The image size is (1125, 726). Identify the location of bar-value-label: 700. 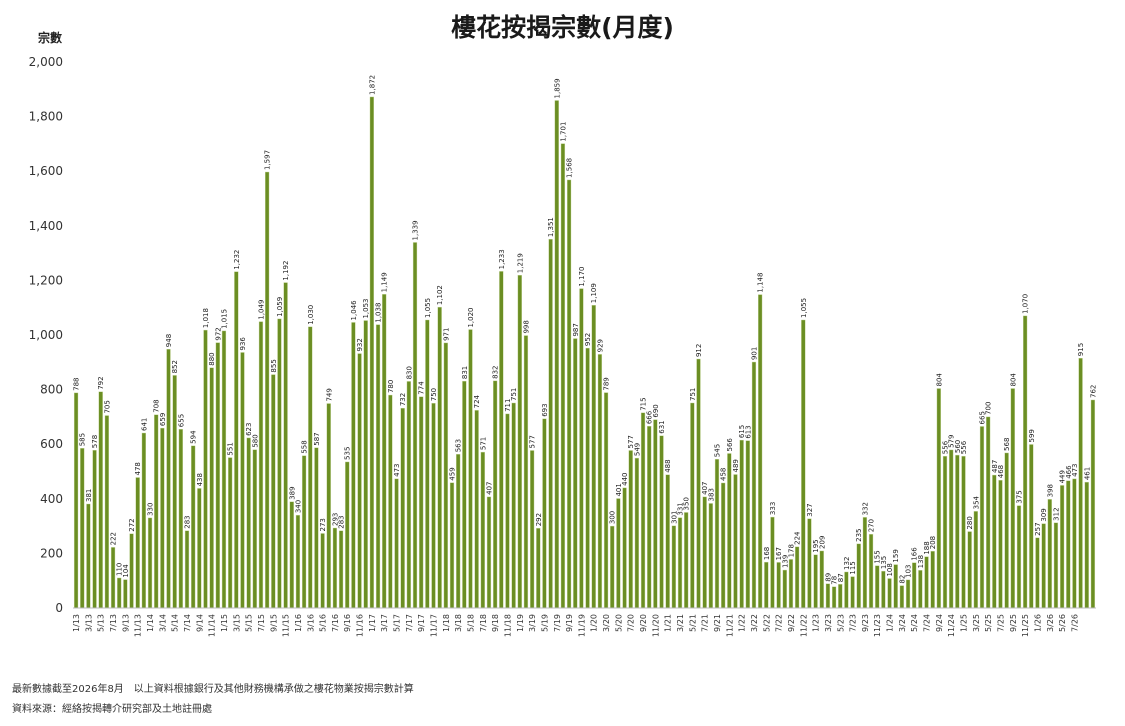
(989, 408).